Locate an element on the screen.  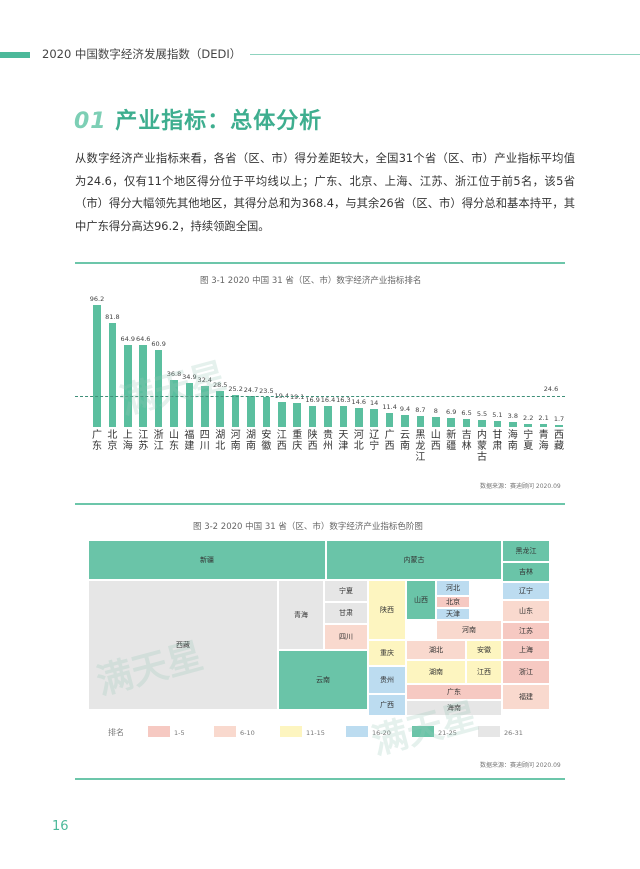
legend-label: 16-20 is located at coordinates (381, 733).